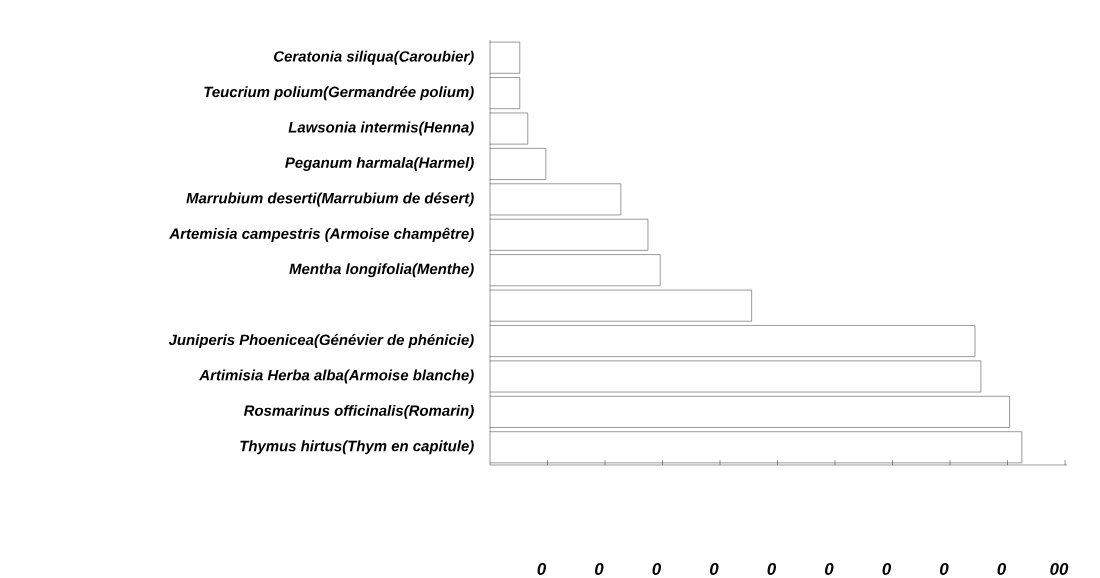 The width and height of the screenshot is (1100, 578). What do you see at coordinates (336, 376) in the screenshot?
I see `y-tick-label: Artimisia Herba alba(Armoise blanche)` at bounding box center [336, 376].